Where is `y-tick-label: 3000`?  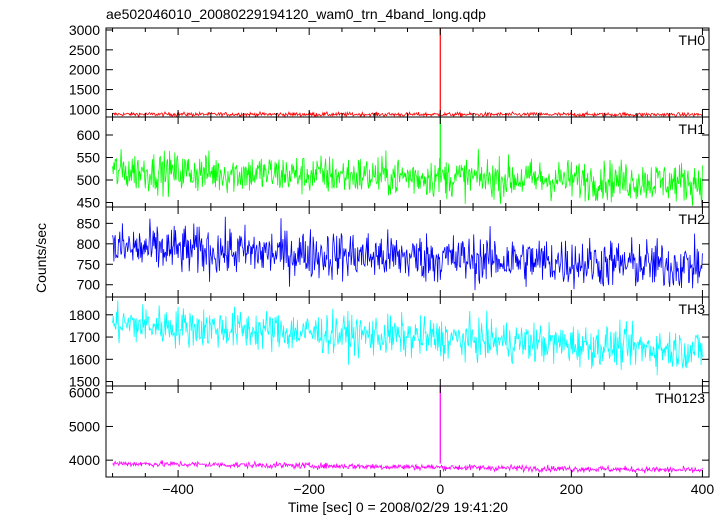 y-tick-label: 3000 is located at coordinates (84, 30).